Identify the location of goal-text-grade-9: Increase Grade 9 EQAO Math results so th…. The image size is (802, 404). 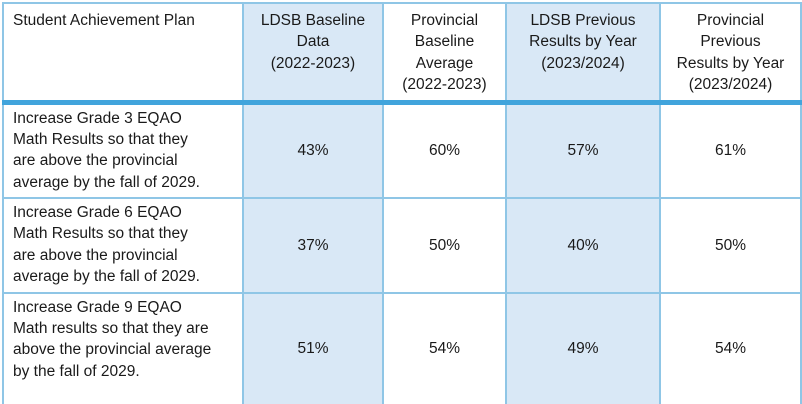
(123, 347).